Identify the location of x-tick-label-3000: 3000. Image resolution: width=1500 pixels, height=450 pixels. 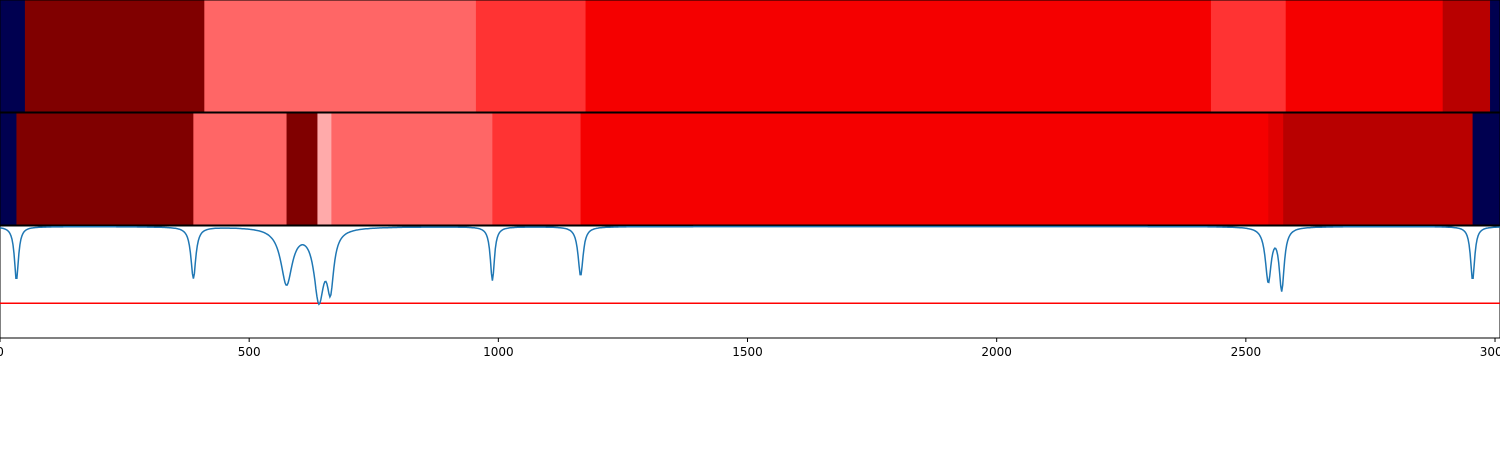
(1490, 352).